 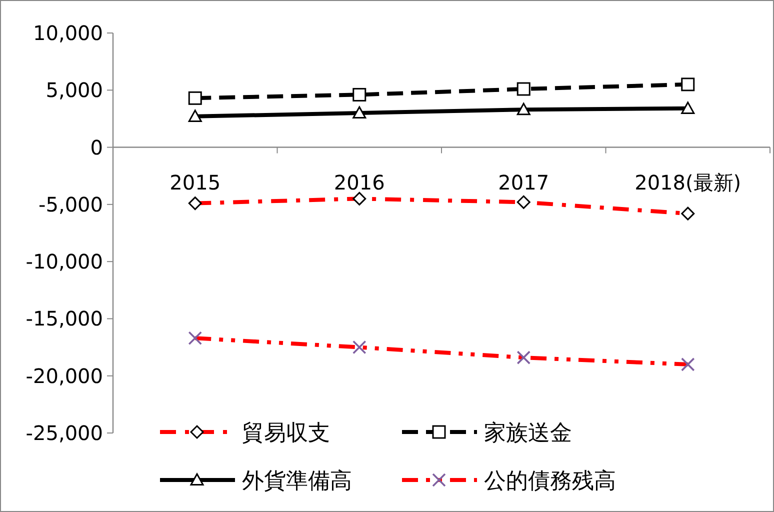 What do you see at coordinates (528, 433) in the screenshot?
I see `legend-label: 家族送金` at bounding box center [528, 433].